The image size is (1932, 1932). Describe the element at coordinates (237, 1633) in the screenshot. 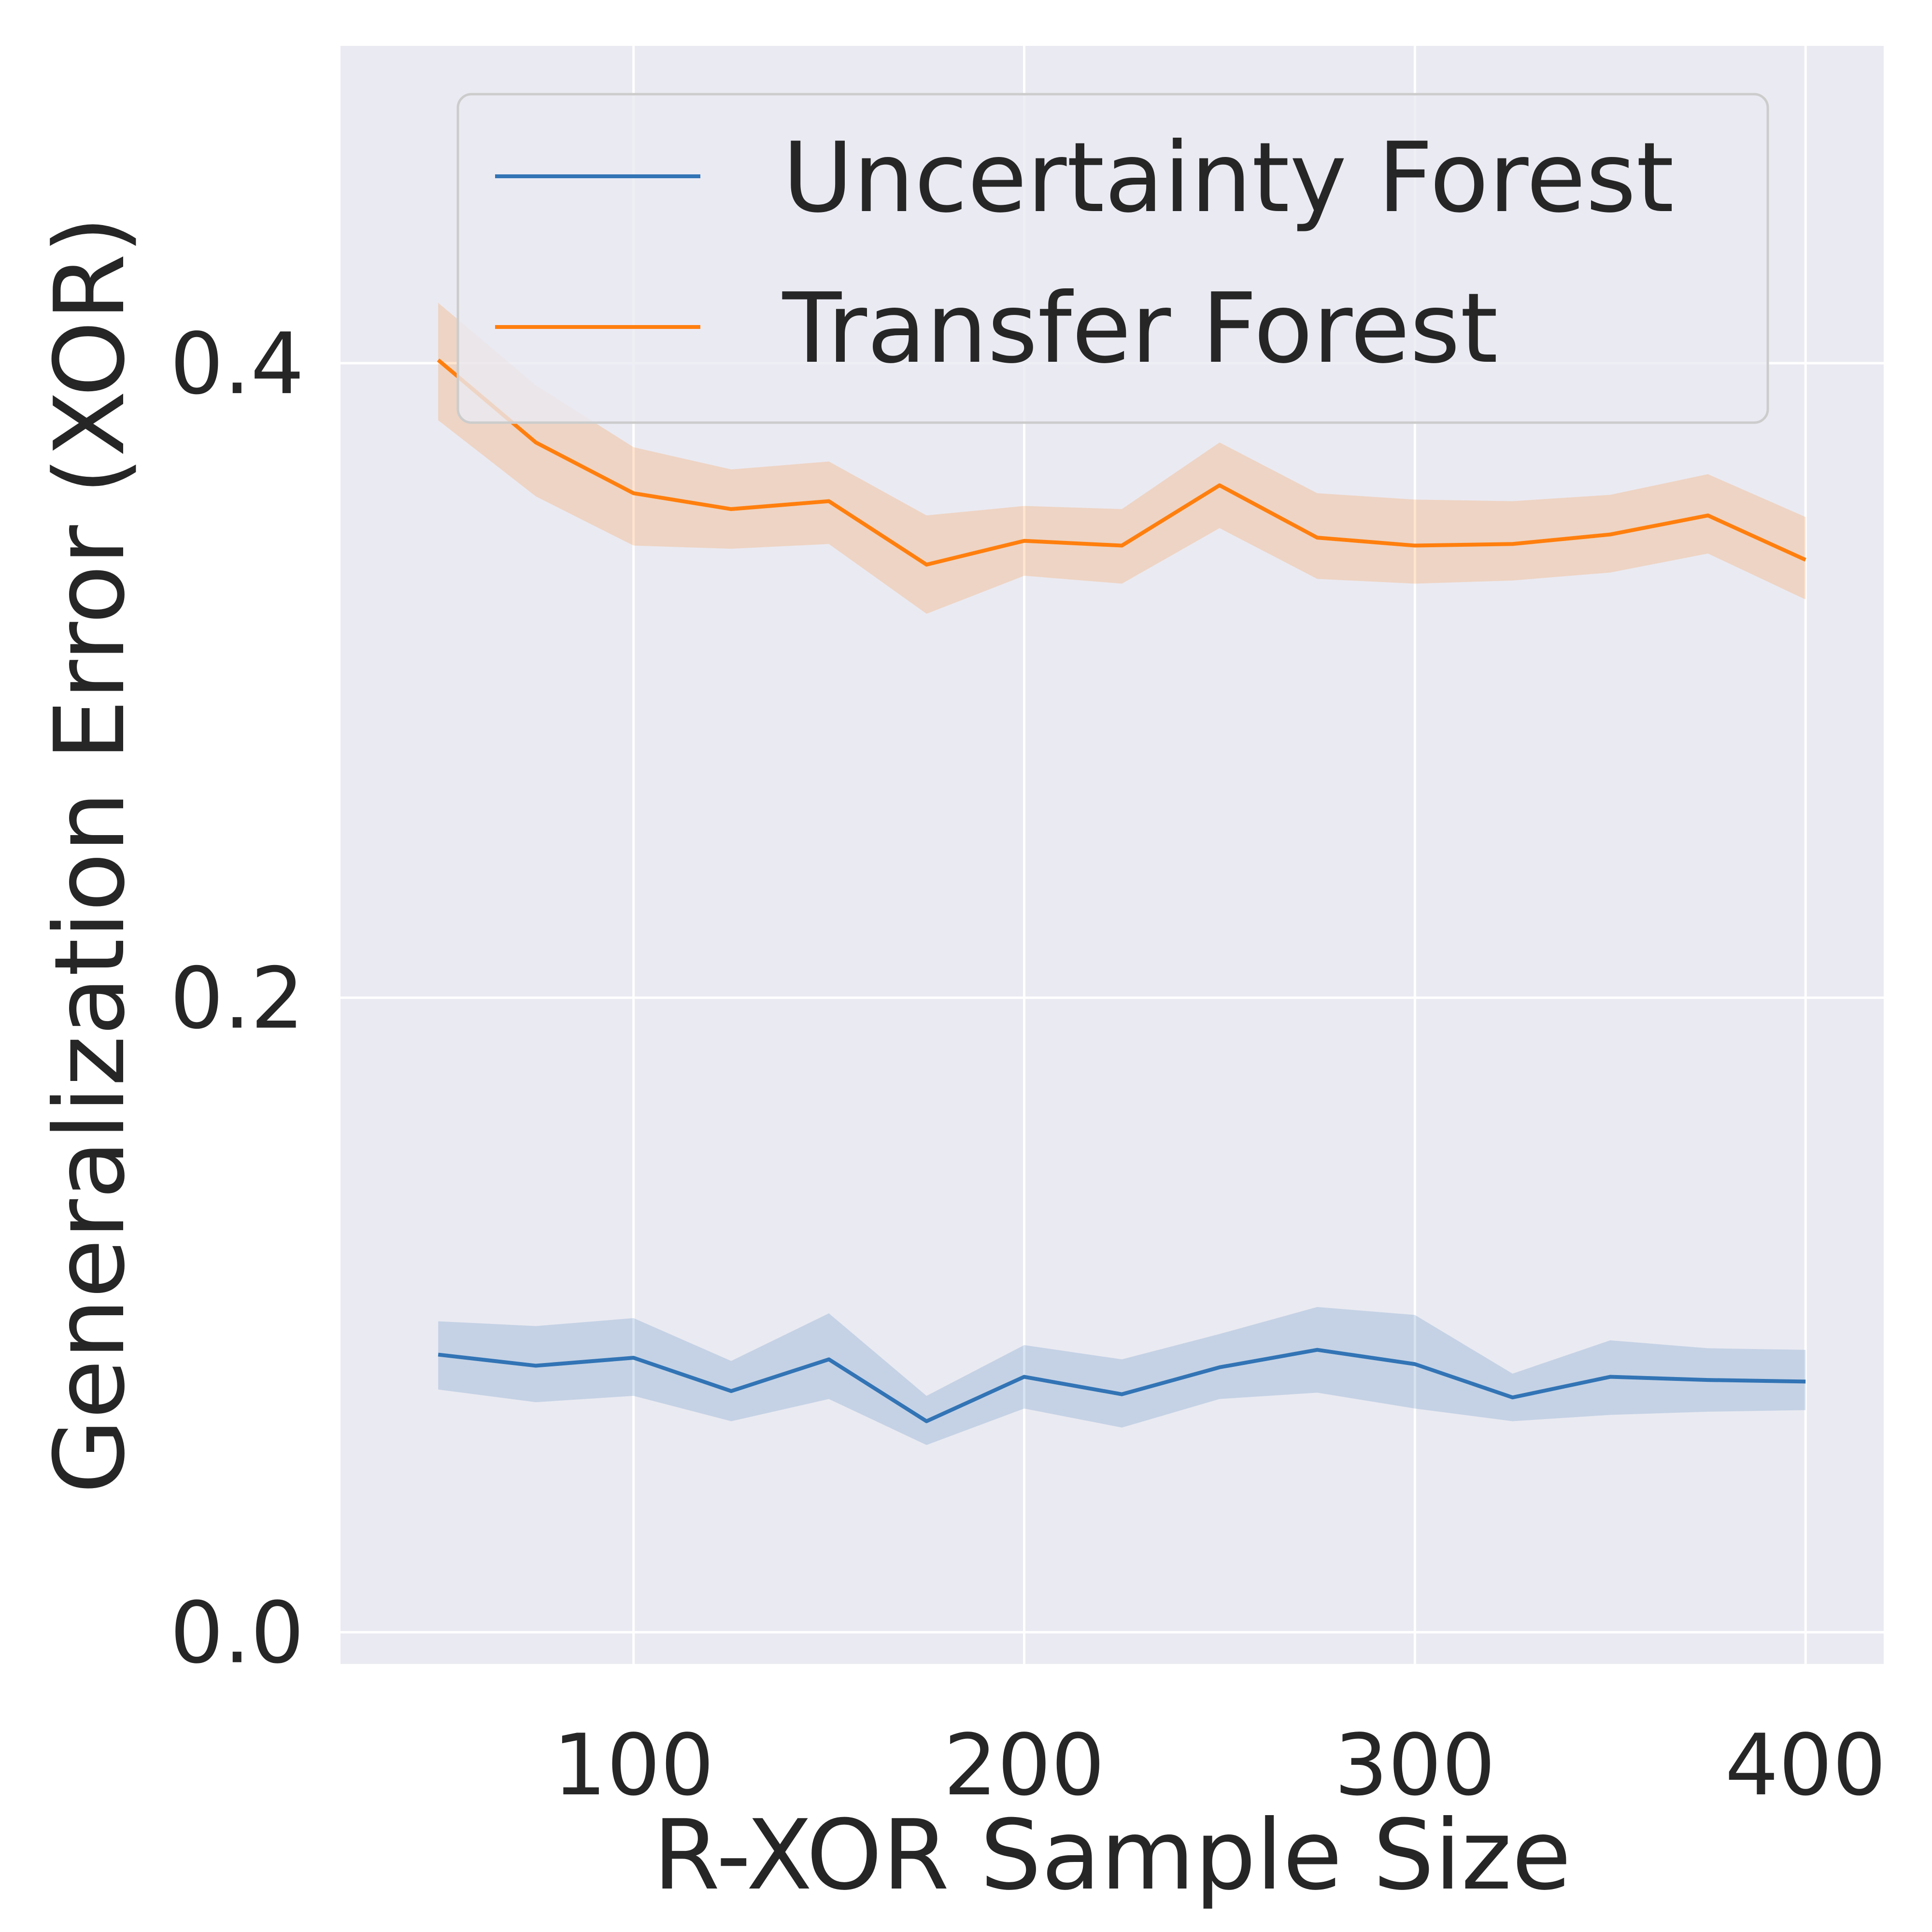

I see `y-tick-label: 0.0` at that location.